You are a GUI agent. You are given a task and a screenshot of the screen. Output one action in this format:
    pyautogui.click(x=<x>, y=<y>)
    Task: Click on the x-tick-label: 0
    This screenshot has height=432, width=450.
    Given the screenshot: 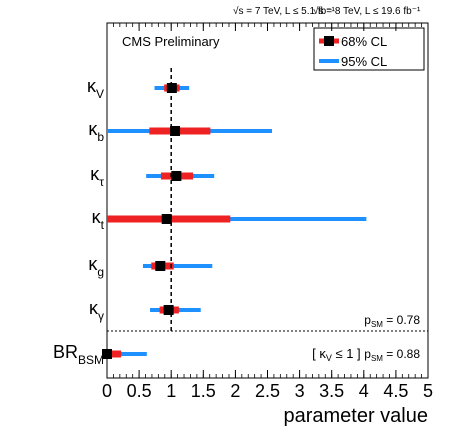 What is the action you would take?
    pyautogui.click(x=107, y=391)
    